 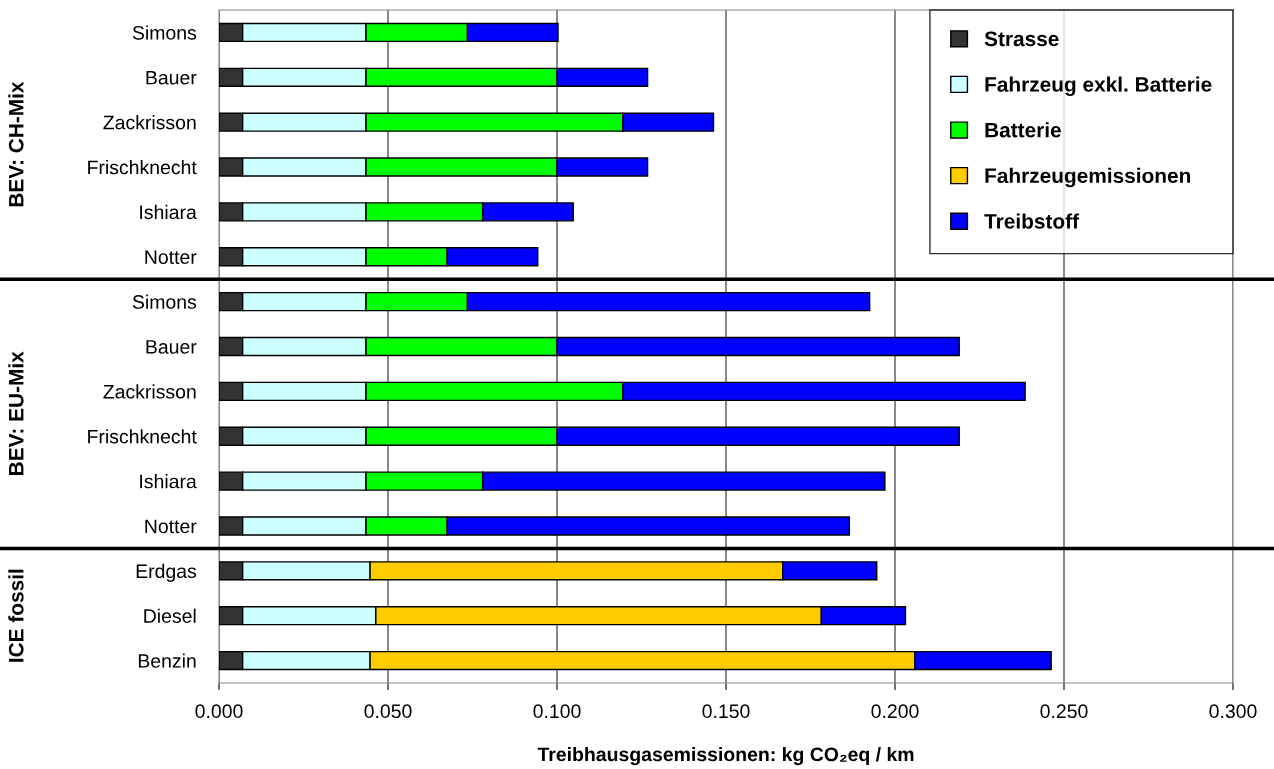 I want to click on x-tick-label: 0.050, so click(x=388, y=711).